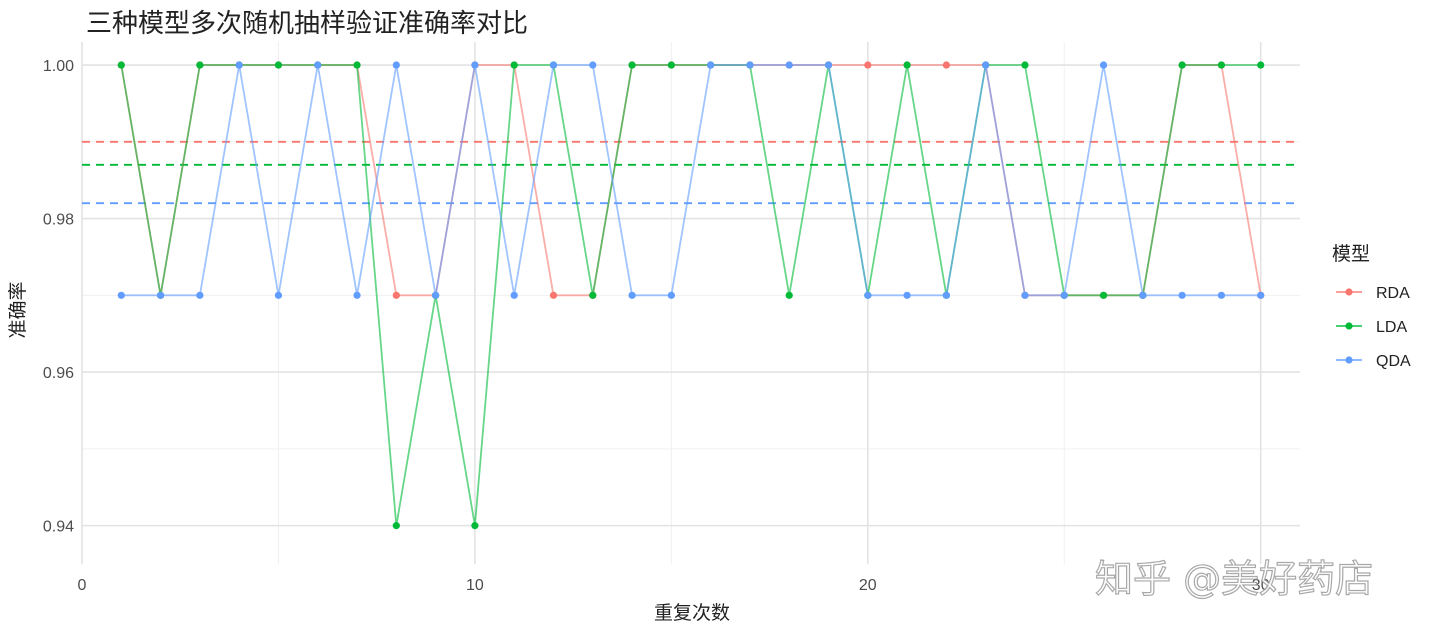 This screenshot has height=634, width=1440. What do you see at coordinates (58, 297) in the screenshot?
I see `y-axis-ticks: 0.94 0.96 0.98 1.00` at bounding box center [58, 297].